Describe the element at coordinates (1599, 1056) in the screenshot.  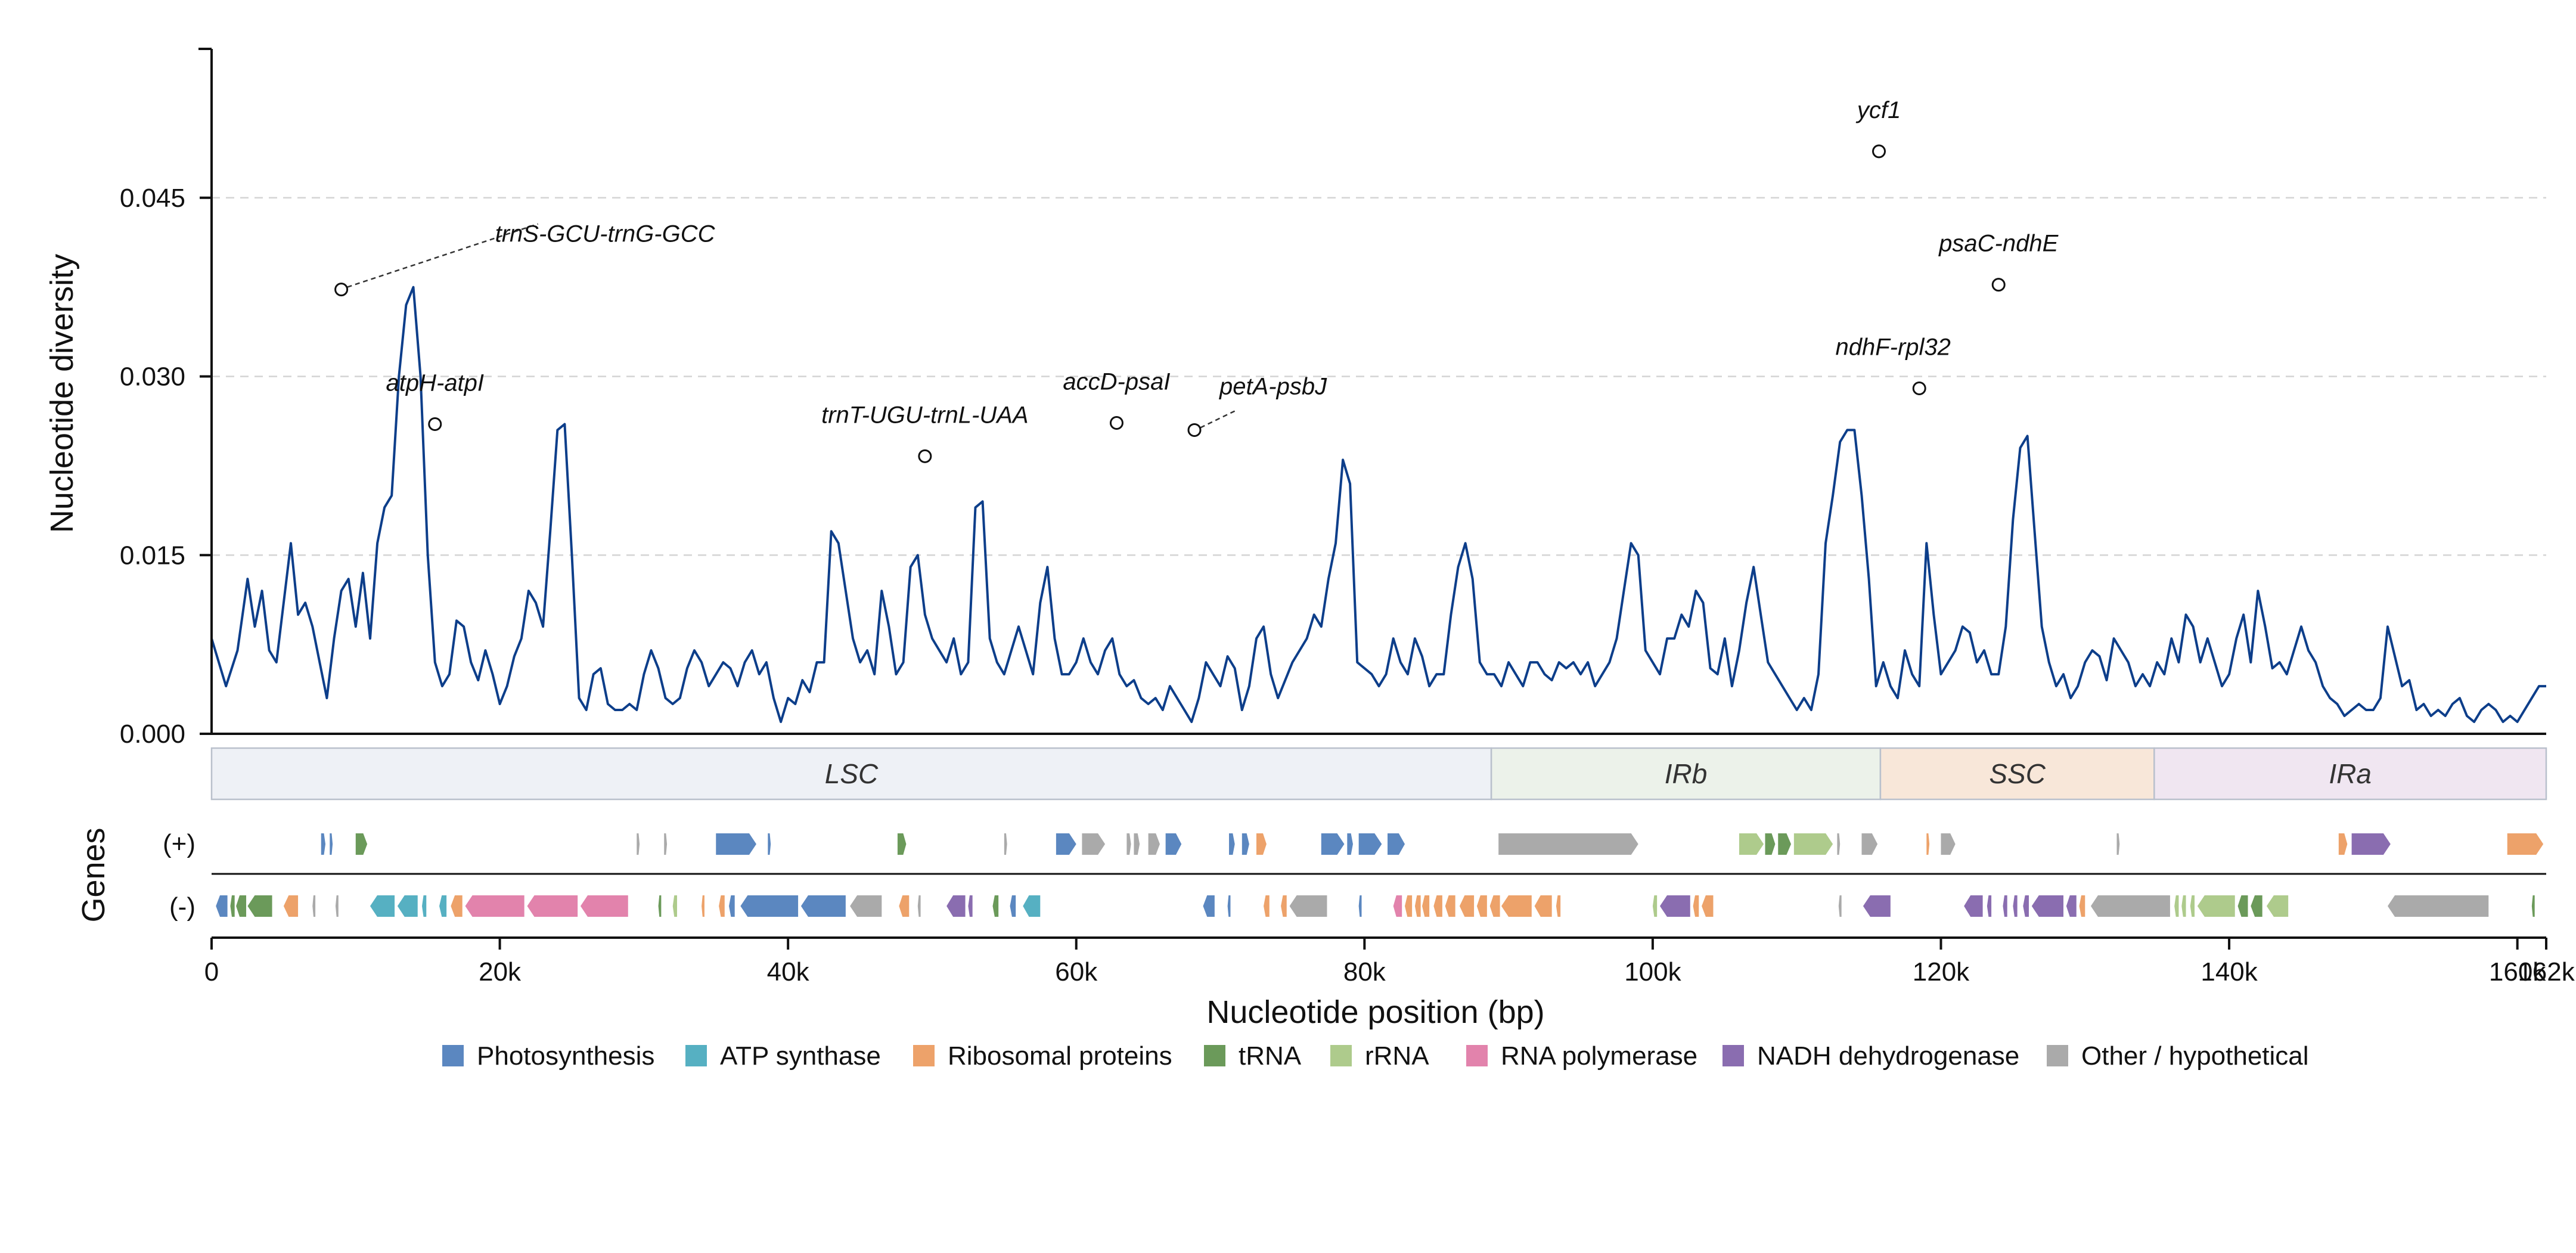
I see `legend-label: RNA polymerase` at that location.